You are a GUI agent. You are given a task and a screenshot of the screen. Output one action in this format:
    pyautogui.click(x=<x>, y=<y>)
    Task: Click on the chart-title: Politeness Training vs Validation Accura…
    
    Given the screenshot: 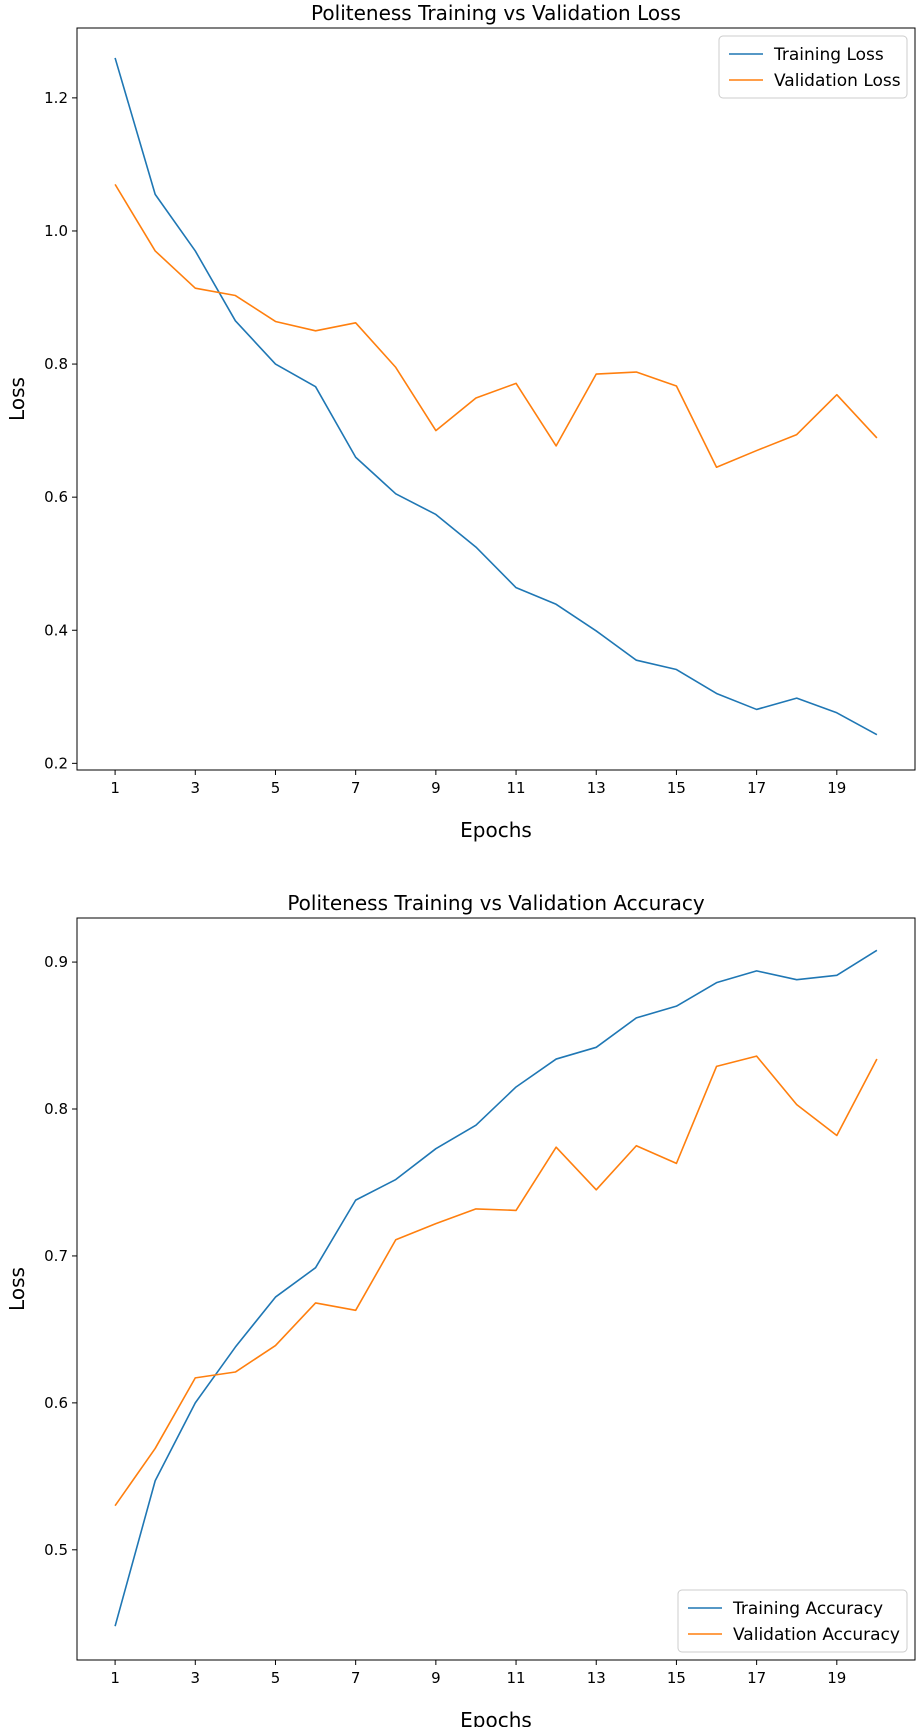 What is the action you would take?
    pyautogui.click(x=495, y=903)
    